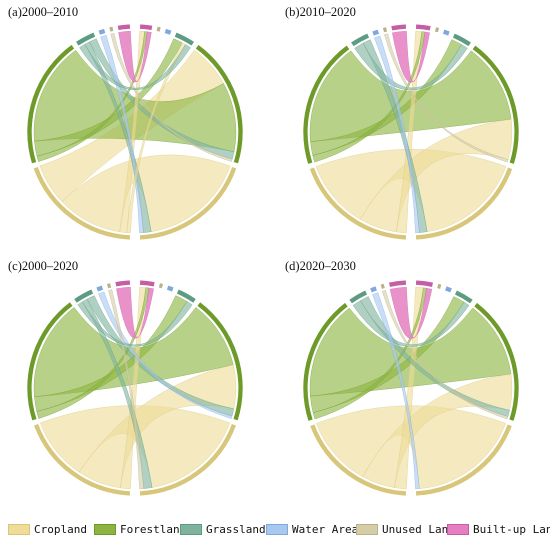 Image resolution: width=550 pixels, height=542 pixels. What do you see at coordinates (156, 138) in the screenshot?
I see `chord-cropland-to-grassland` at bounding box center [156, 138].